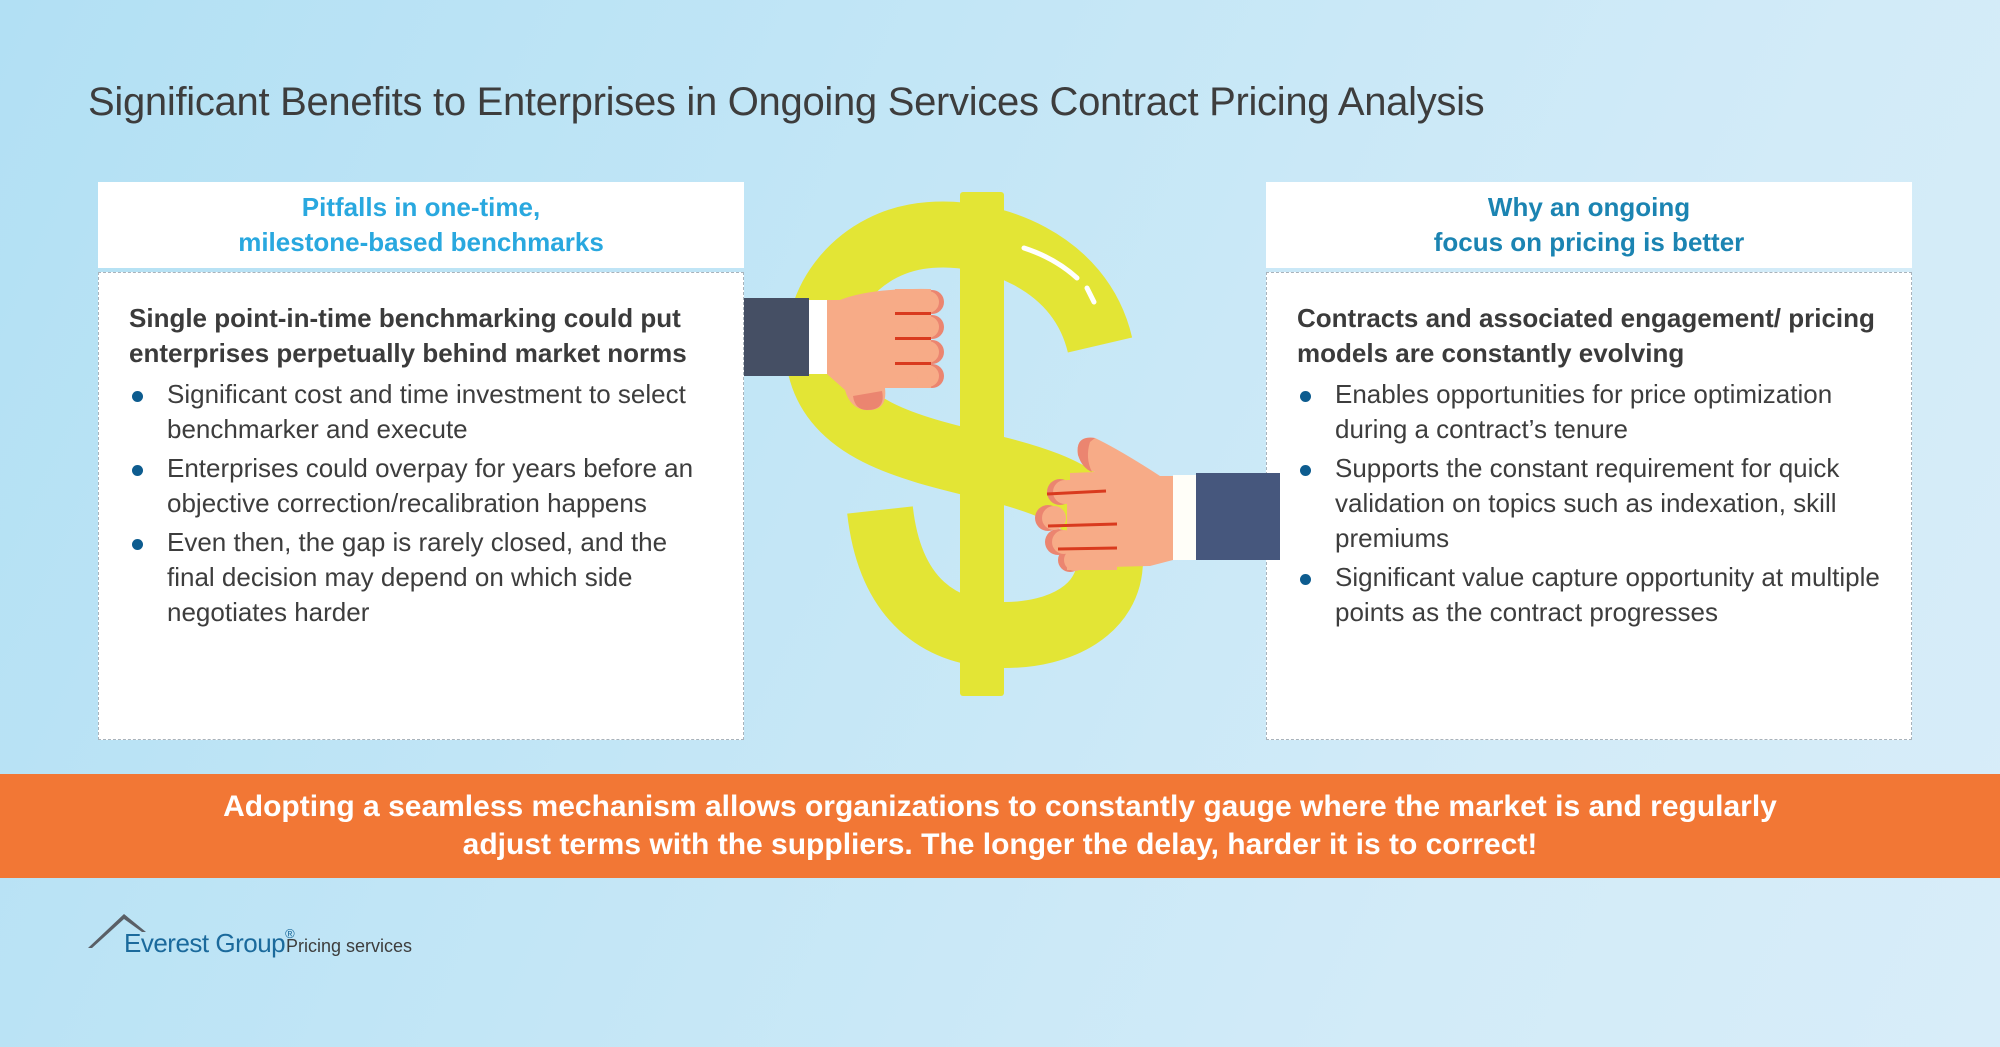 The image size is (2000, 1047). What do you see at coordinates (844, 349) in the screenshot?
I see `left-hand-icon` at bounding box center [844, 349].